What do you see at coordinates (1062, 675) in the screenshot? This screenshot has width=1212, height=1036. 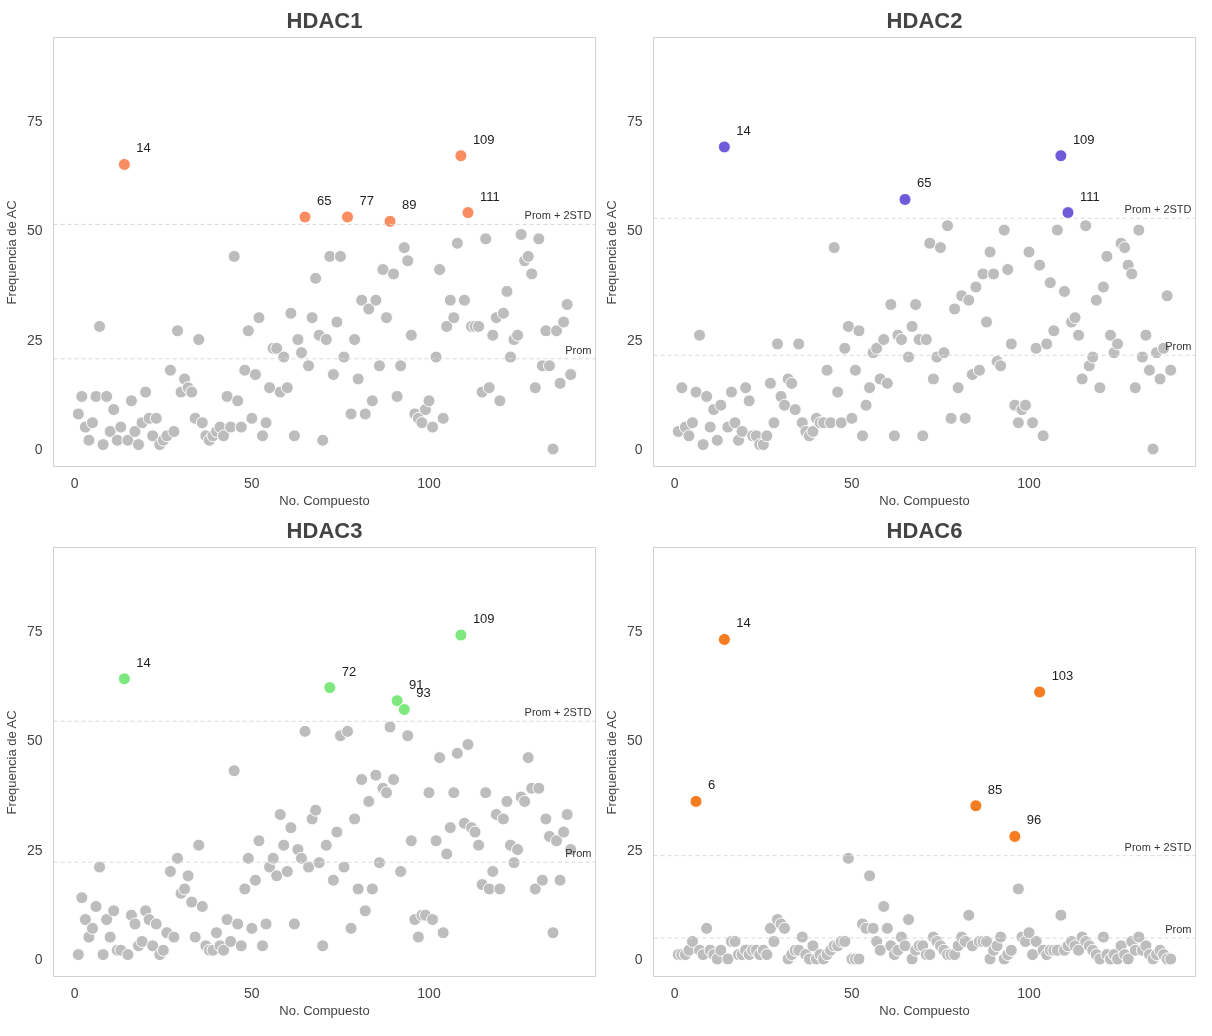 I see `annotation: 103` at bounding box center [1062, 675].